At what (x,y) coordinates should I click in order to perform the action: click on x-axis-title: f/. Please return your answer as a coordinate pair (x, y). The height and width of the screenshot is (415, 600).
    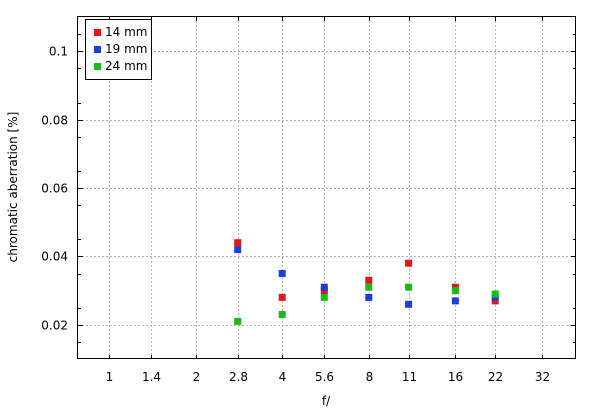
    Looking at the image, I should click on (326, 401).